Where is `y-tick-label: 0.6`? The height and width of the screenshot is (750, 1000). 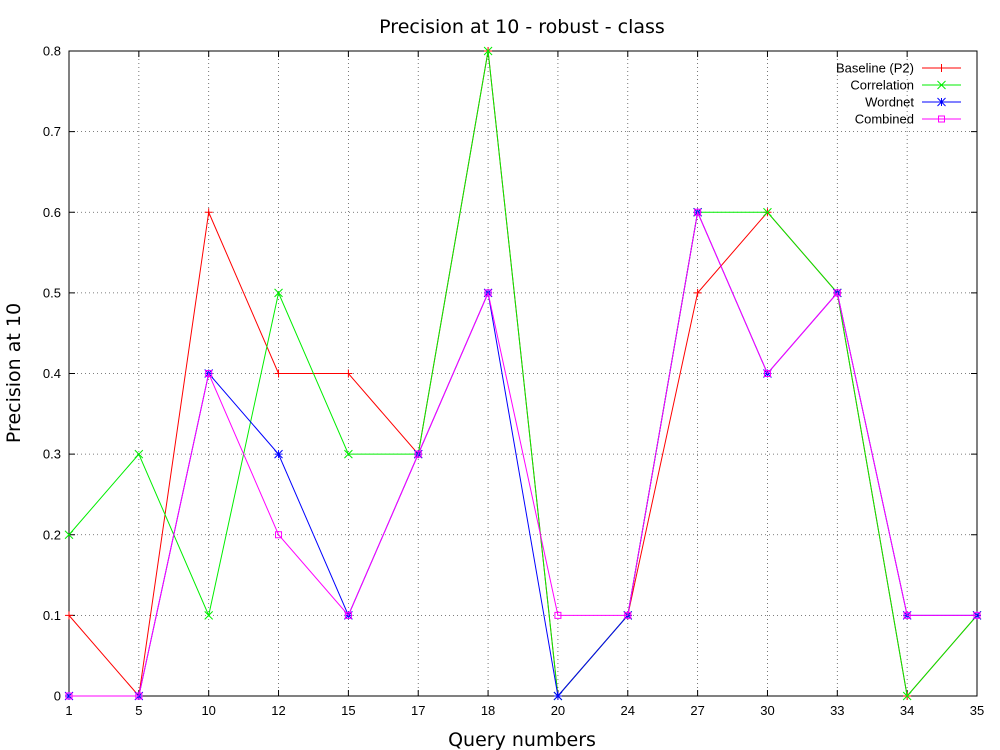 y-tick-label: 0.6 is located at coordinates (52, 212).